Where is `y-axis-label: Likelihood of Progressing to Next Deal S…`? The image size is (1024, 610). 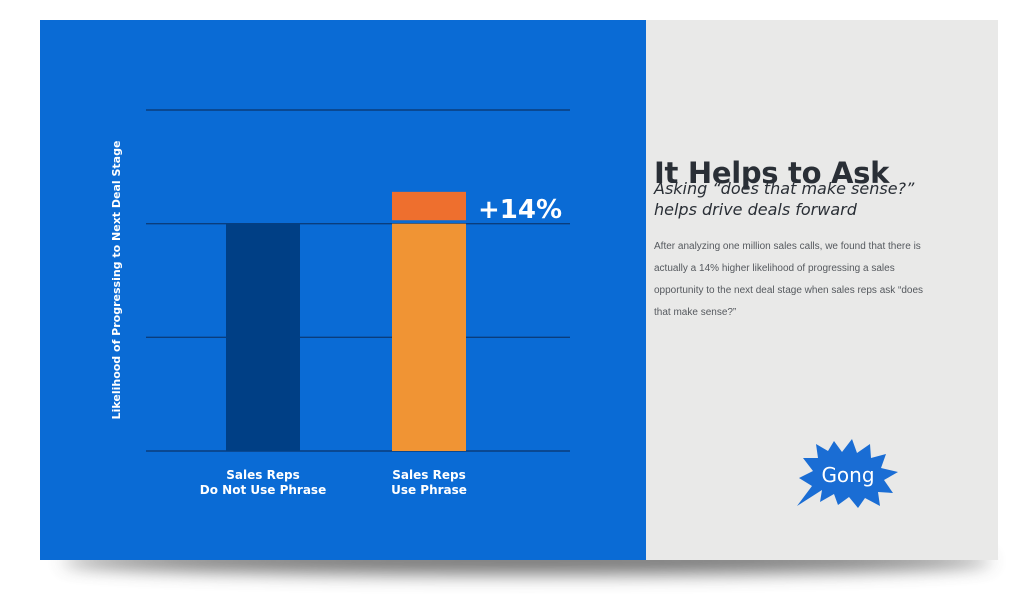 y-axis-label: Likelihood of Progressing to Next Deal S… is located at coordinates (116, 280).